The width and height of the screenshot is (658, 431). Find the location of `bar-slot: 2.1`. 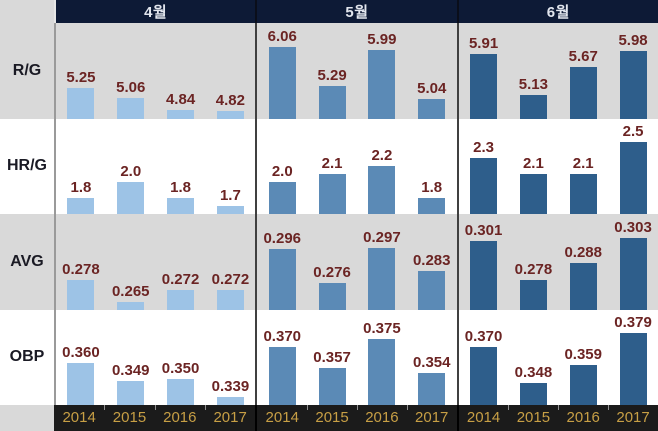

bar-slot: 2.1 is located at coordinates (332, 166).